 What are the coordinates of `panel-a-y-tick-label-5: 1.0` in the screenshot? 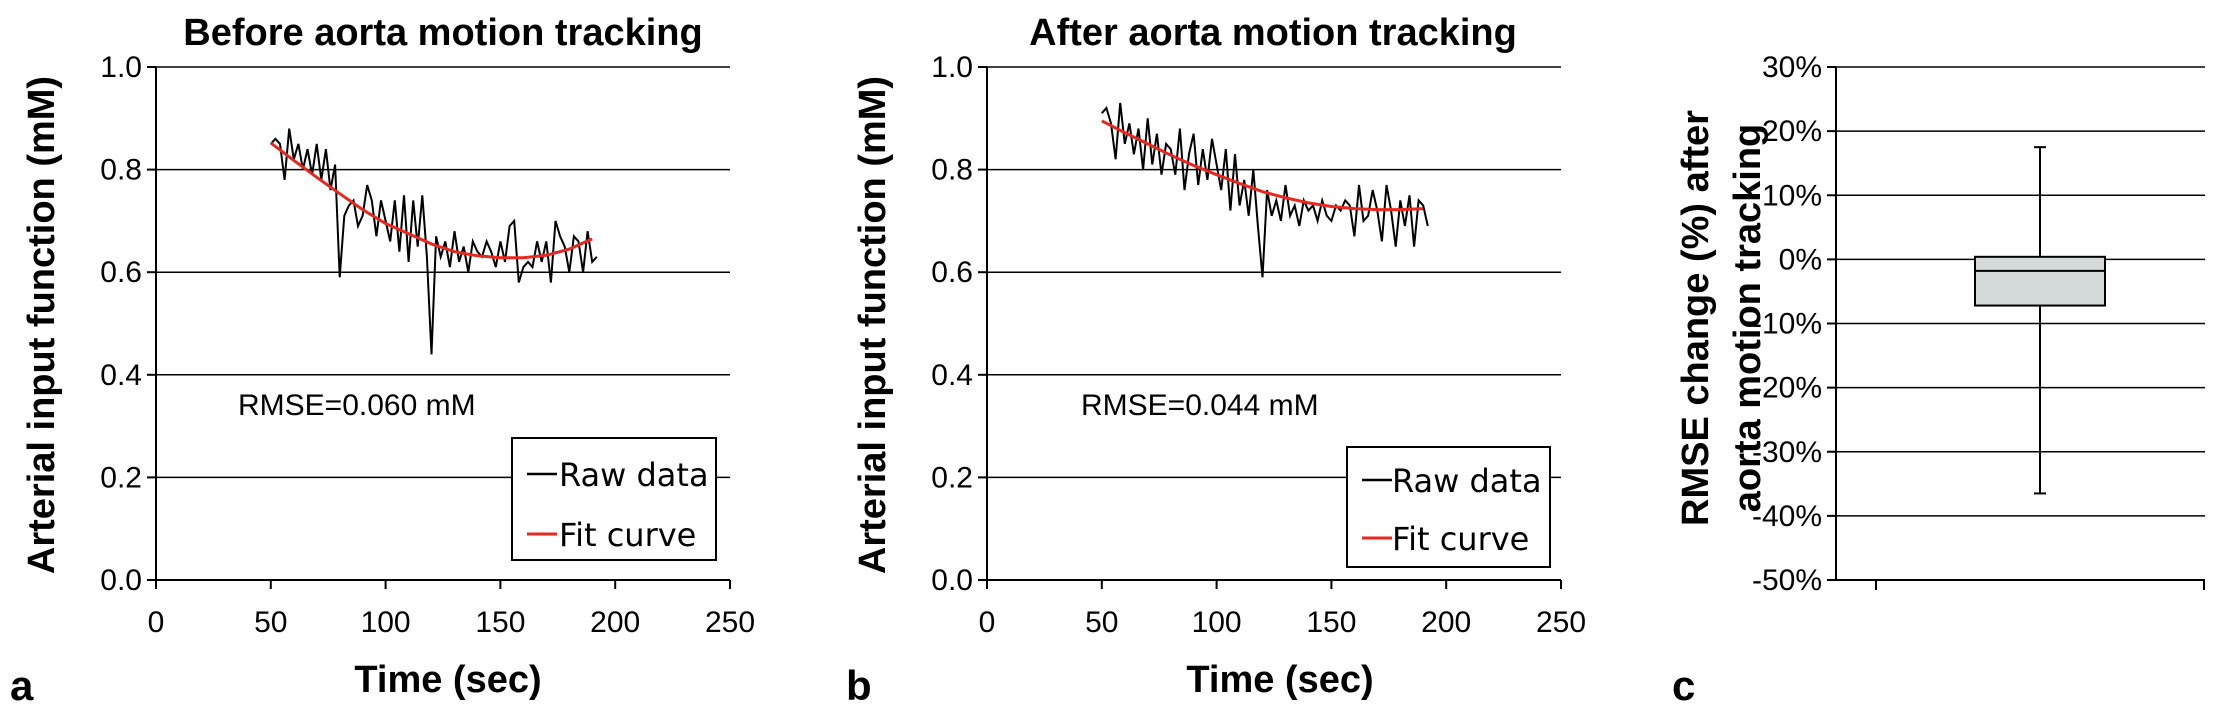 It's located at (121, 67).